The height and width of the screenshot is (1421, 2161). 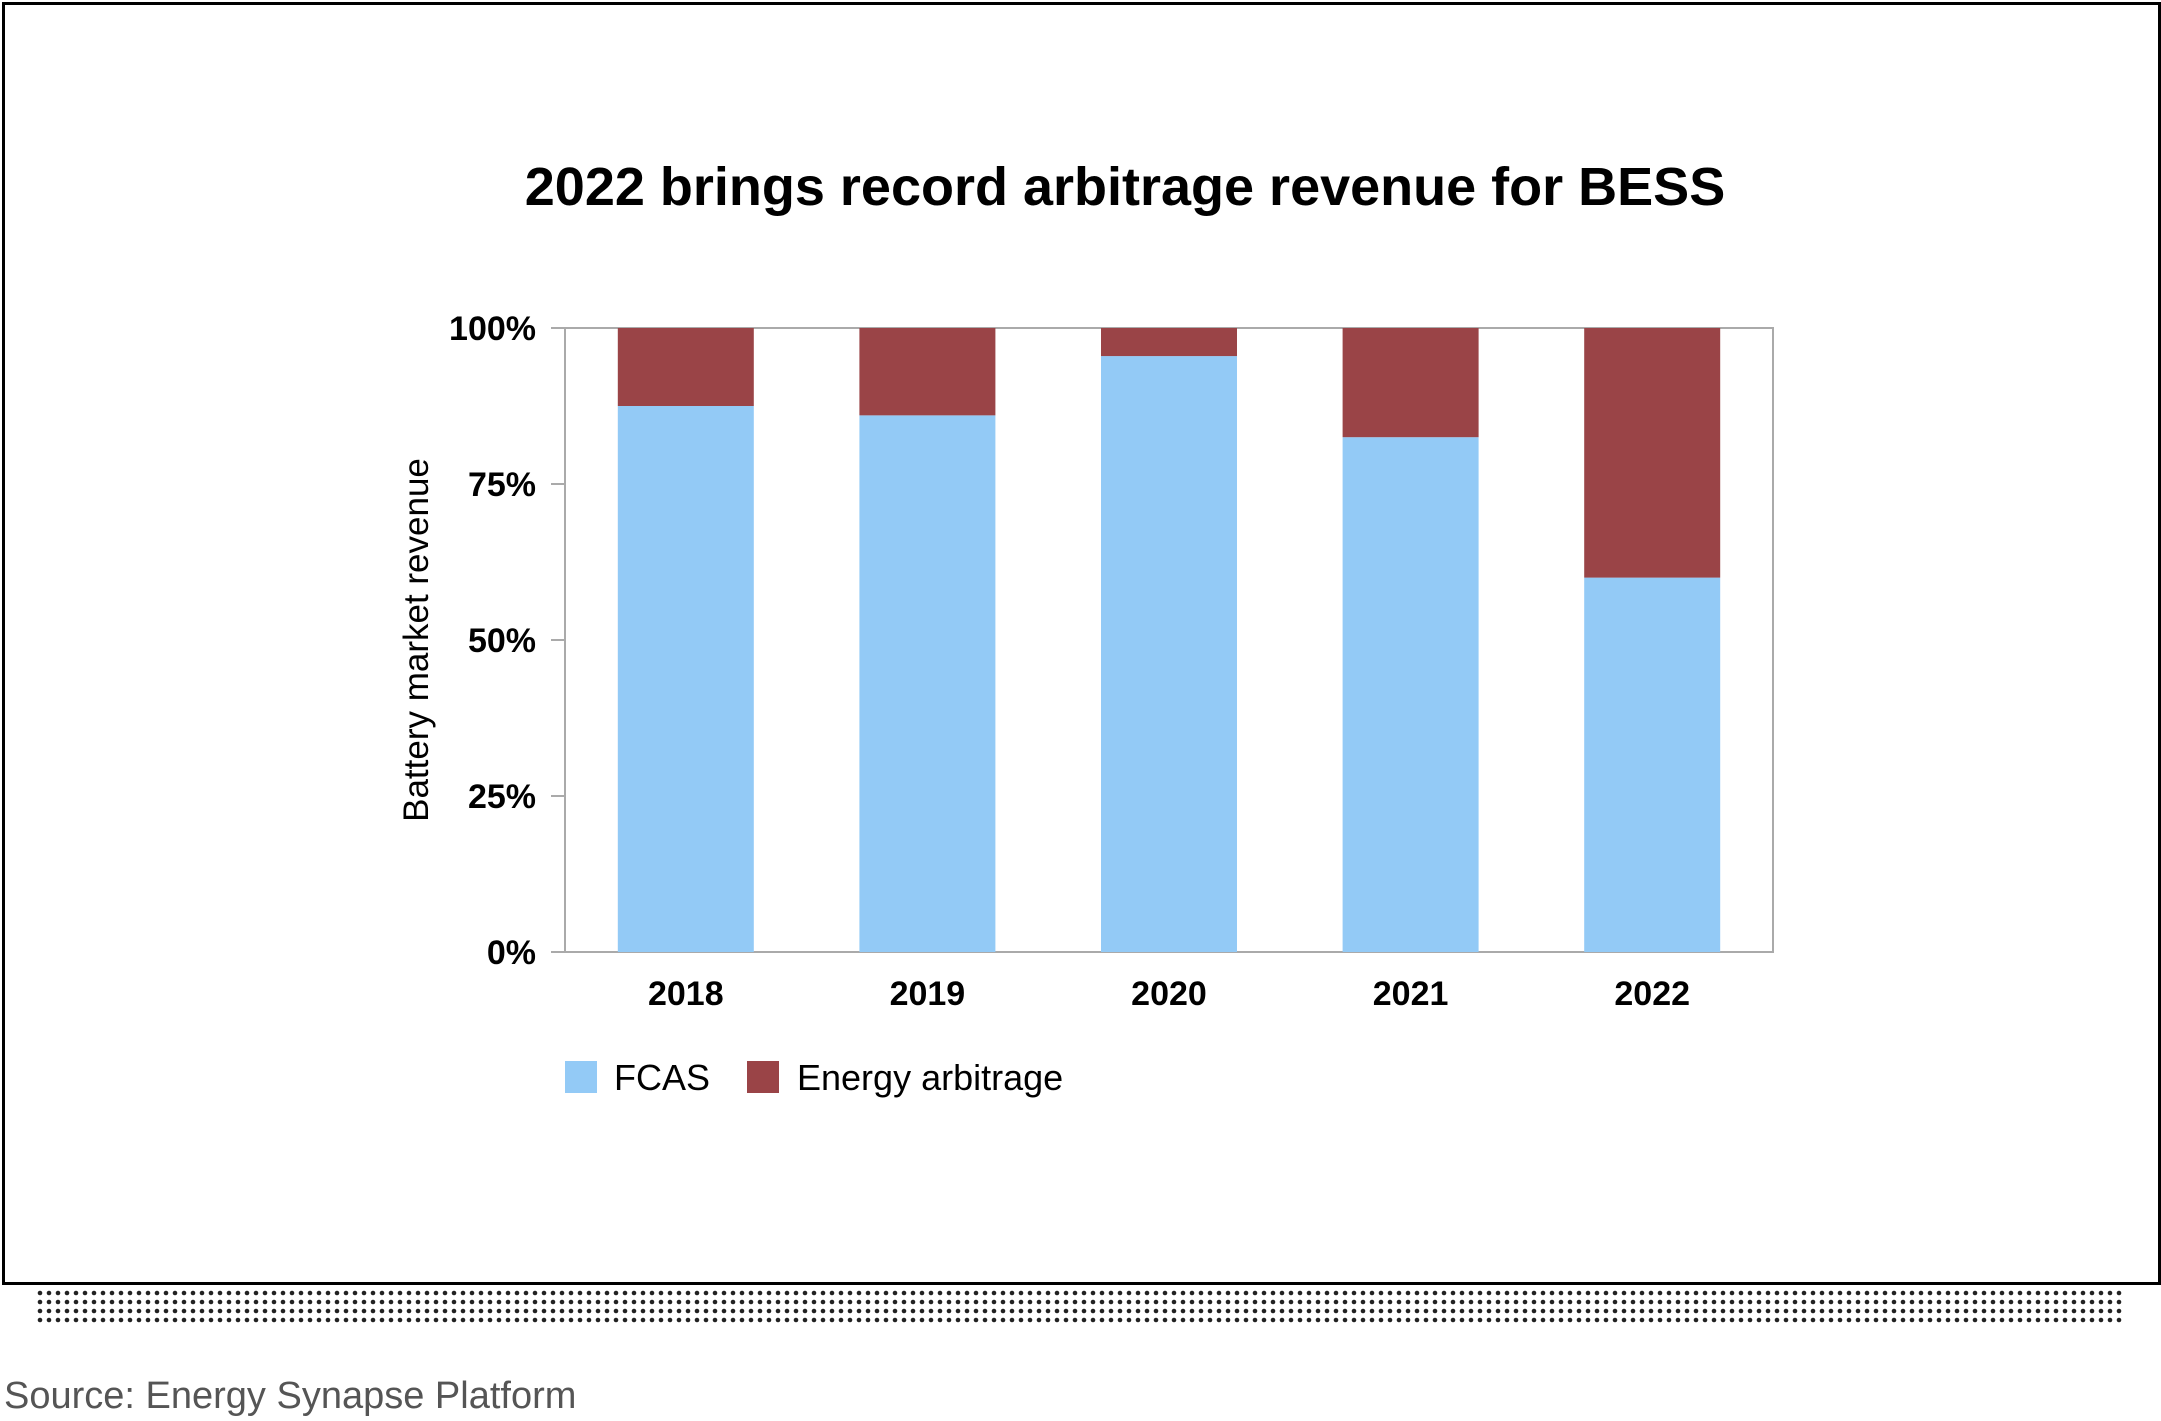 What do you see at coordinates (1169, 654) in the screenshot?
I see `bar-fcas-2020` at bounding box center [1169, 654].